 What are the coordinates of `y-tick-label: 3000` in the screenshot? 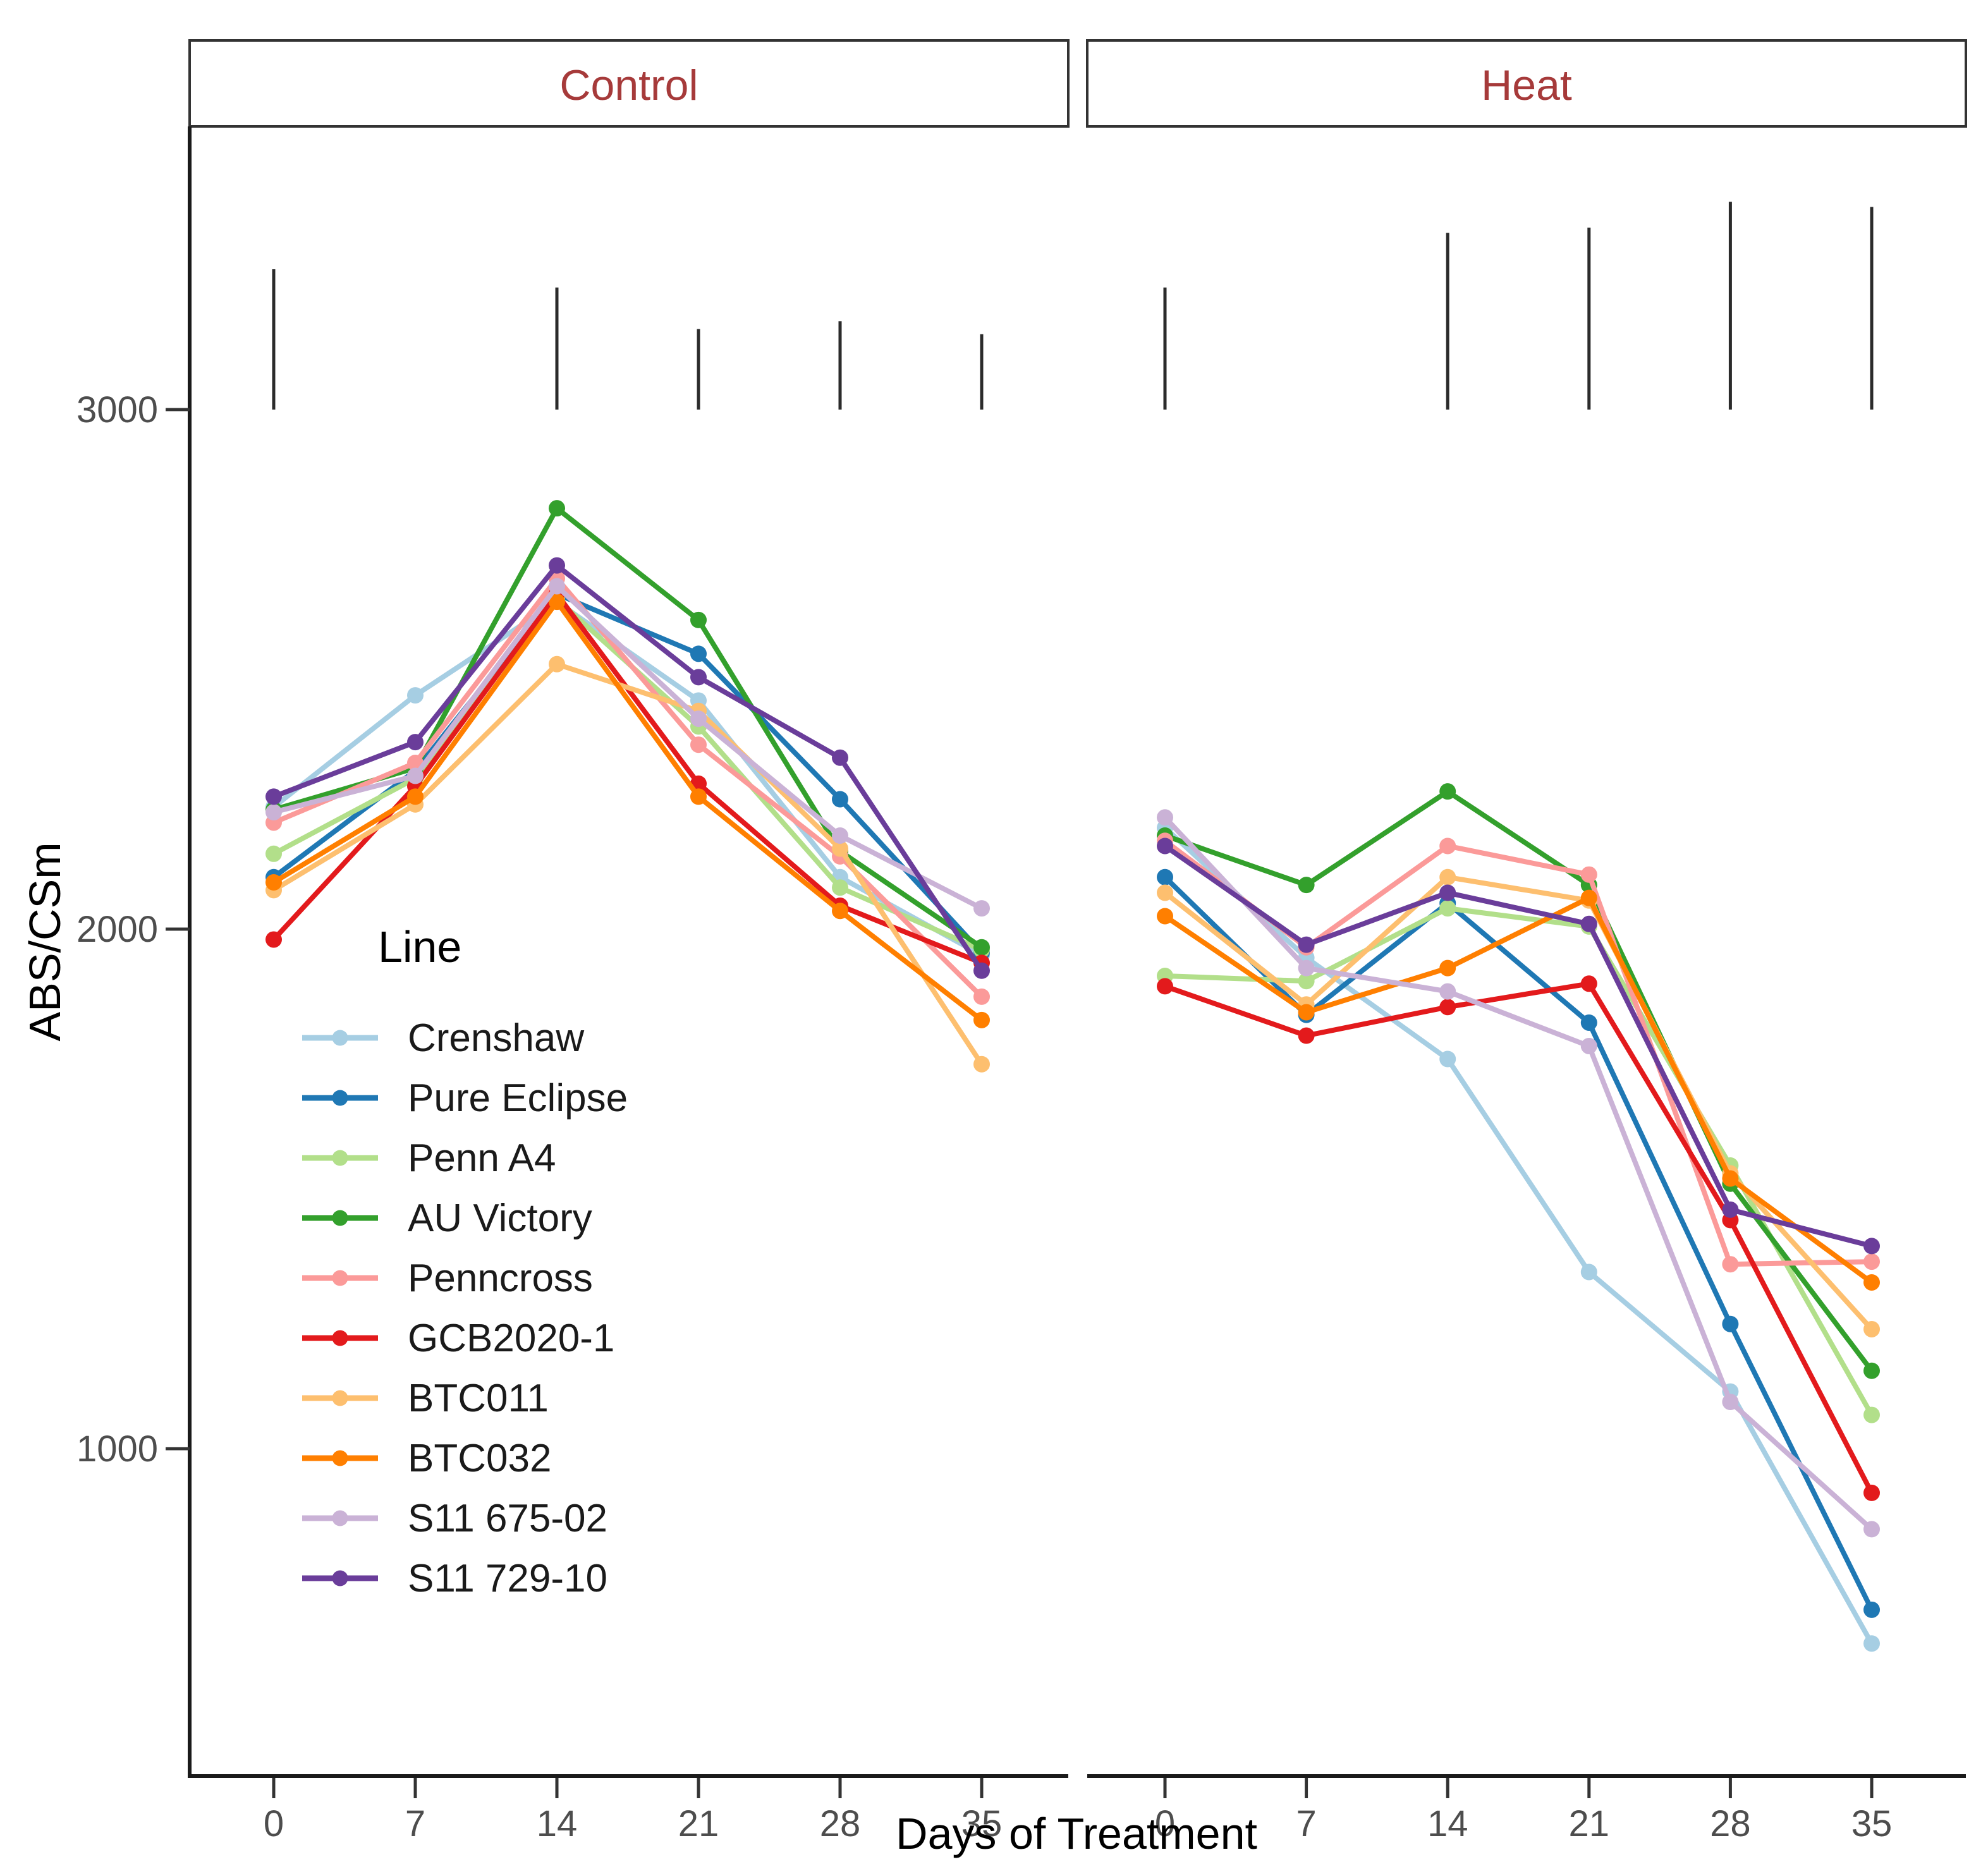 It's located at (117, 409).